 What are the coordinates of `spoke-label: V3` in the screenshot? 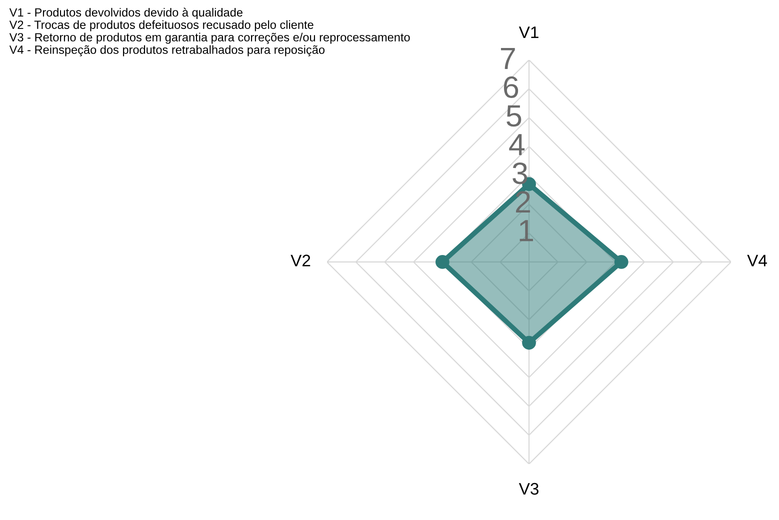 It's located at (528, 488).